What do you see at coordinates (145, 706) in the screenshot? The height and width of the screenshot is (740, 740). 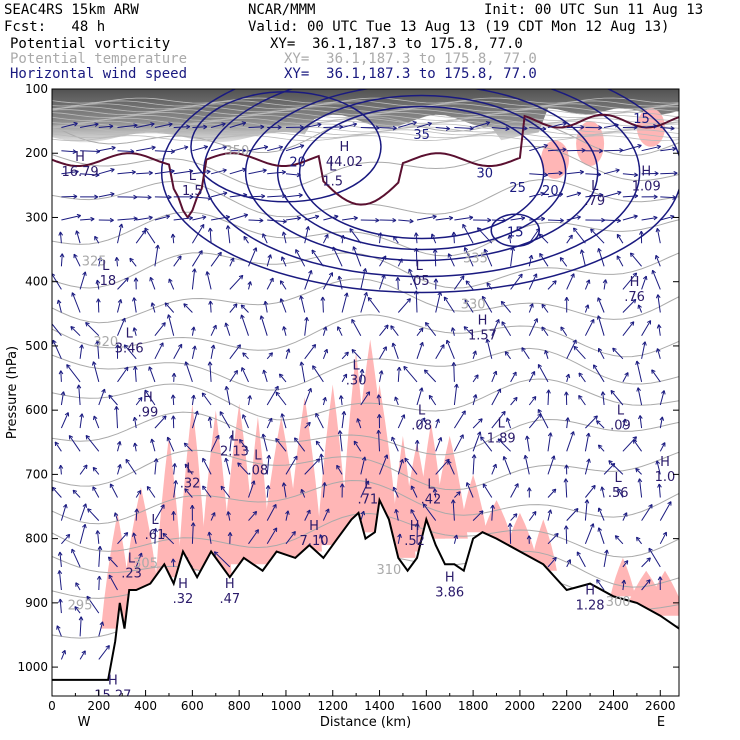 I see `x-tick-label: 400` at bounding box center [145, 706].